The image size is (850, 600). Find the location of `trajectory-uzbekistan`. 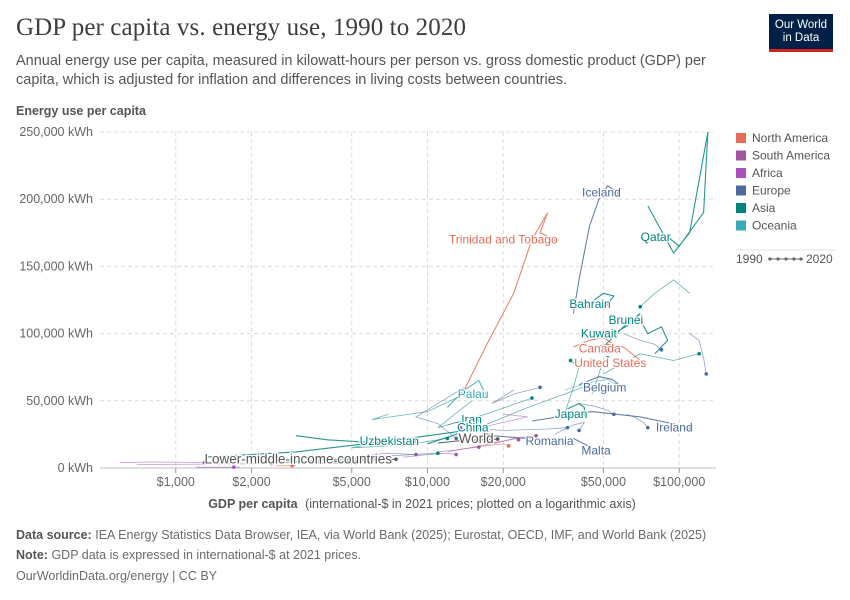

trajectory-uzbekistan is located at coordinates (355, 439).